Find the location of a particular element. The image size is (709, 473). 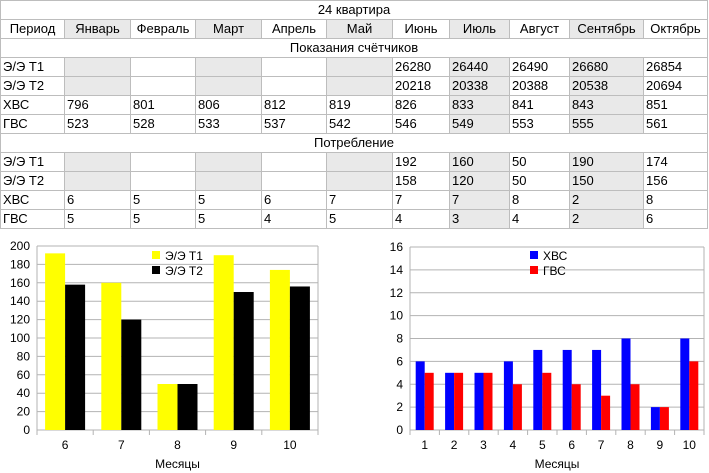

table-row: Э/Э Т2 20218 20338 20388 20538 20694 is located at coordinates (354, 86).